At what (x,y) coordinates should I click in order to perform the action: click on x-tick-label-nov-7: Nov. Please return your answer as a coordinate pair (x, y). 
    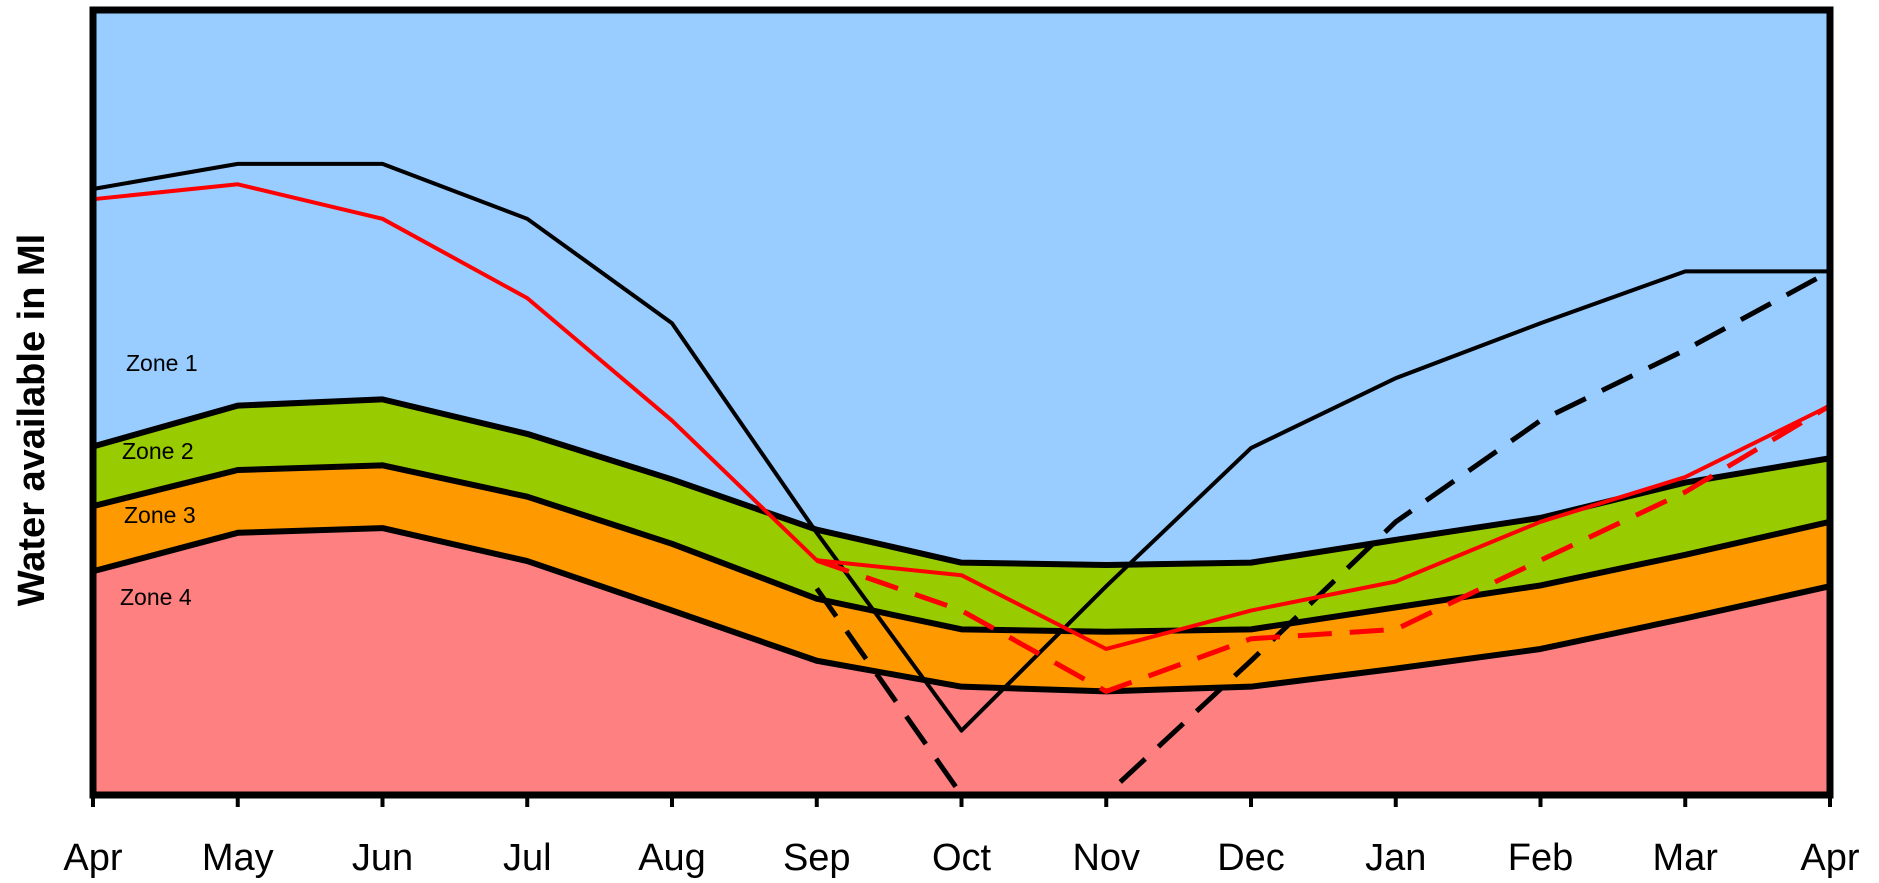
    Looking at the image, I should click on (1106, 857).